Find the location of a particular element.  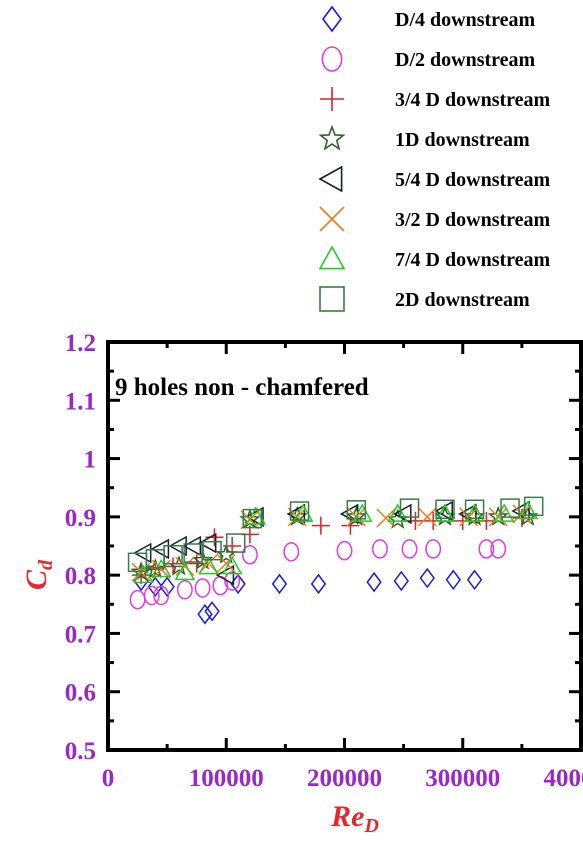

y-tick-label: 0.7 is located at coordinates (80, 634).